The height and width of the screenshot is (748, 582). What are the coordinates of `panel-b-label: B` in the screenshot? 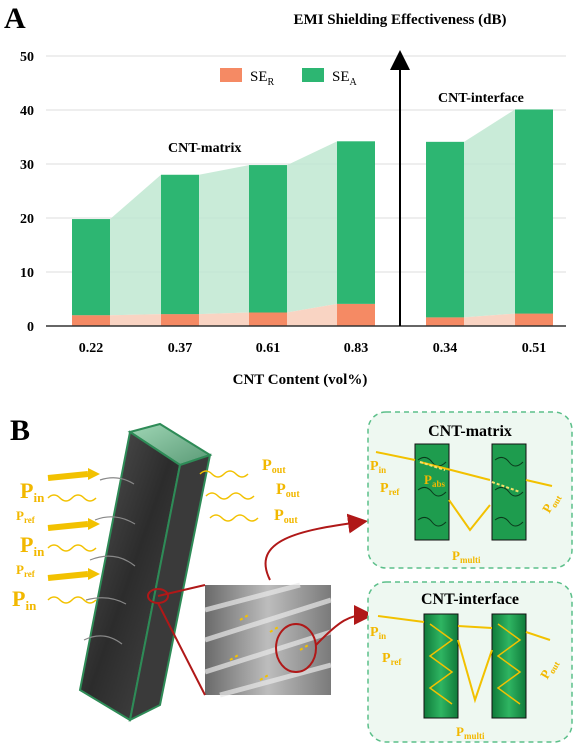 It's located at (20, 430).